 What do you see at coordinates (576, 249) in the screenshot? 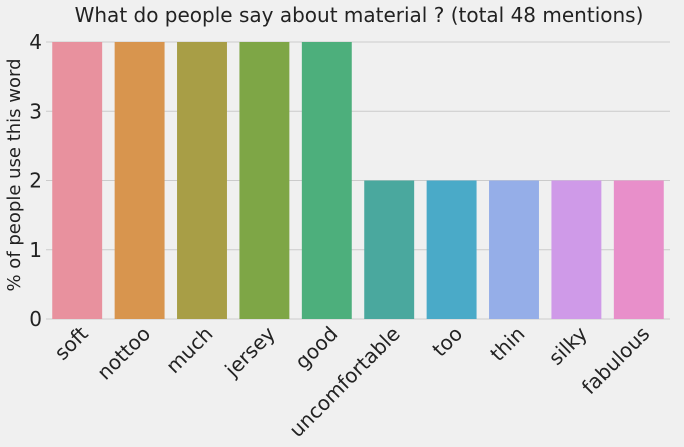
I see `bar-silky` at bounding box center [576, 249].